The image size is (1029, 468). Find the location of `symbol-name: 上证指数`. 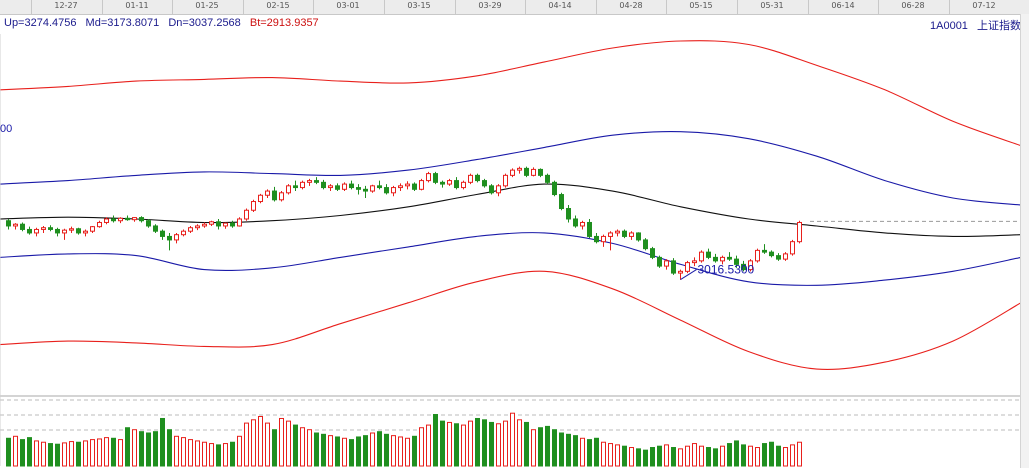

symbol-name: 上证指数 is located at coordinates (999, 26).